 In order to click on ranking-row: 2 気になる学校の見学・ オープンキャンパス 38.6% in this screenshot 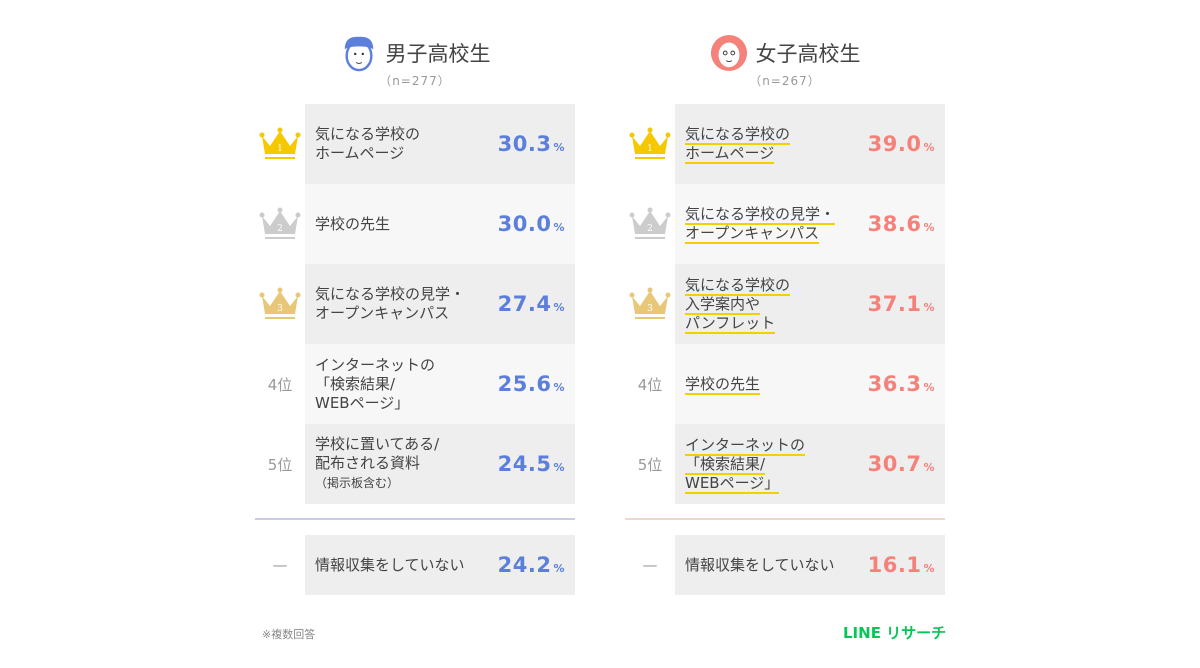, I will do `click(785, 224)`.